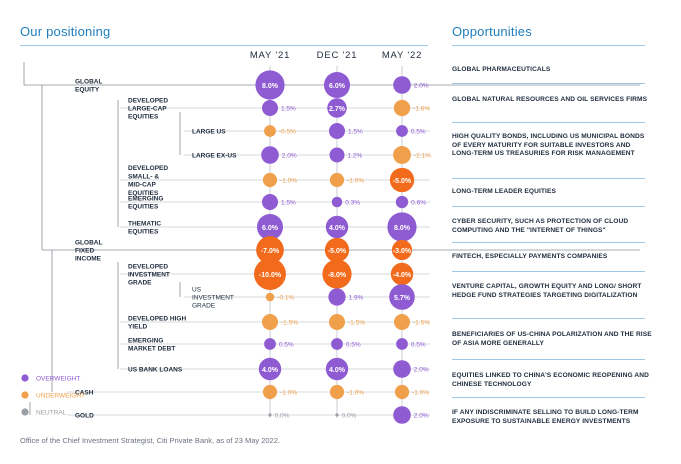  Describe the element at coordinates (337, 155) in the screenshot. I see `bubble-r3-c1` at that location.